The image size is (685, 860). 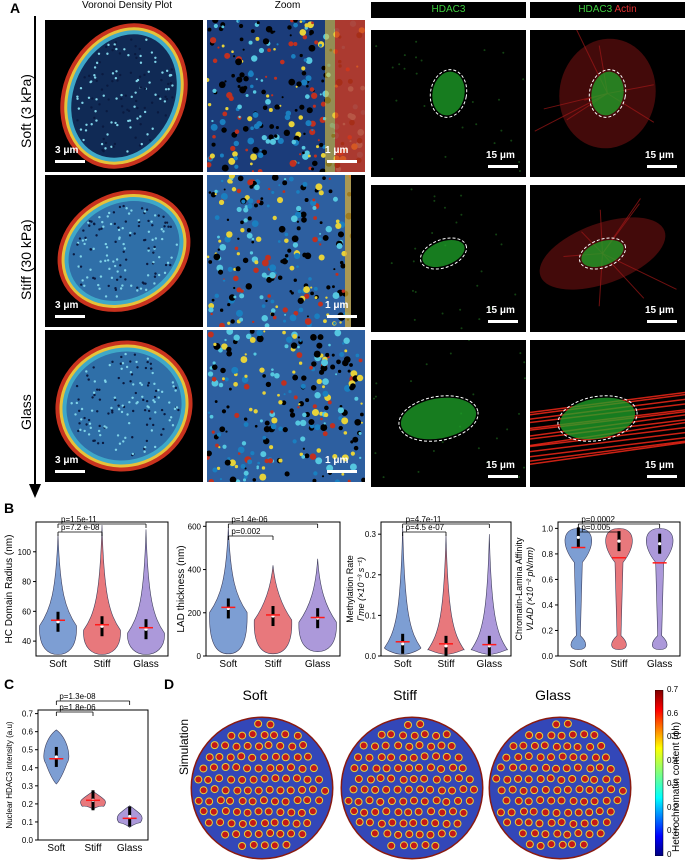 I want to click on scalelabel-r1-c3: 15 μm, so click(x=659, y=310).